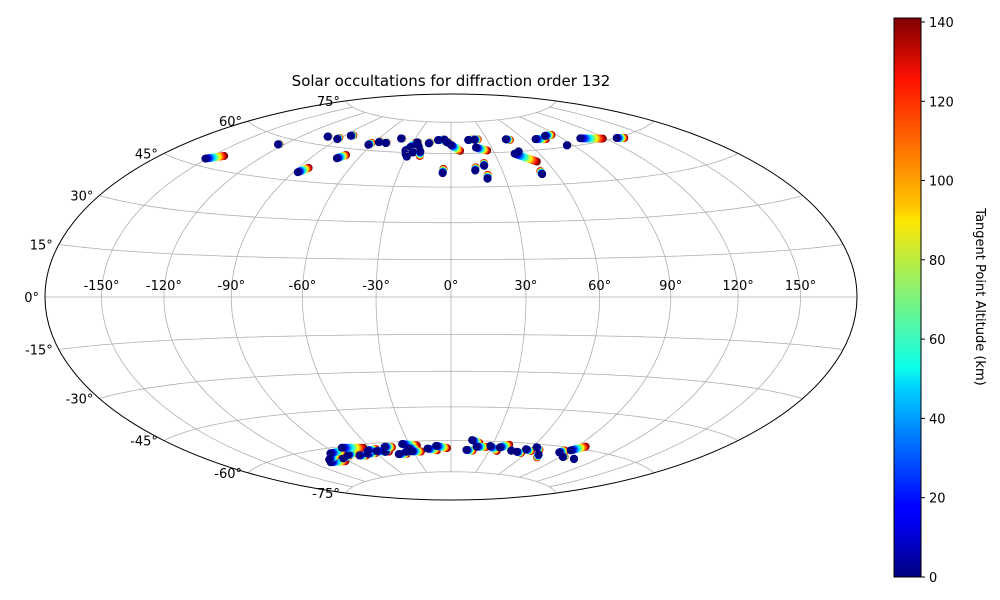 This screenshot has height=600, width=1000. I want to click on lon-tick-label: 150°, so click(800, 286).